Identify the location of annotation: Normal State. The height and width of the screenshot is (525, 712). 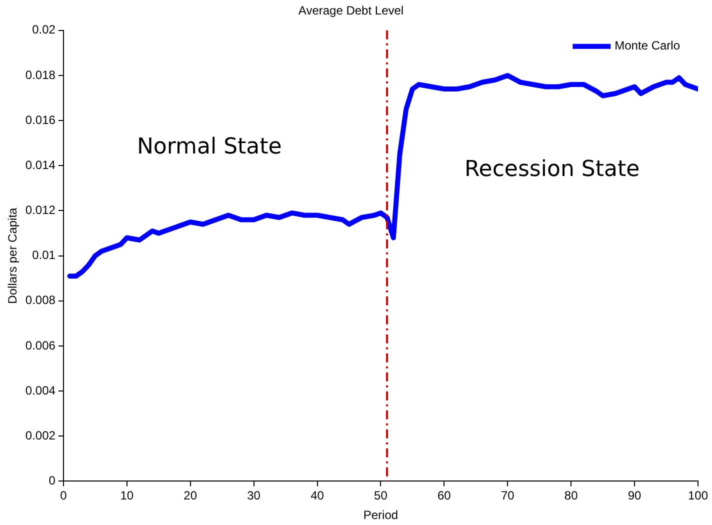
(209, 147).